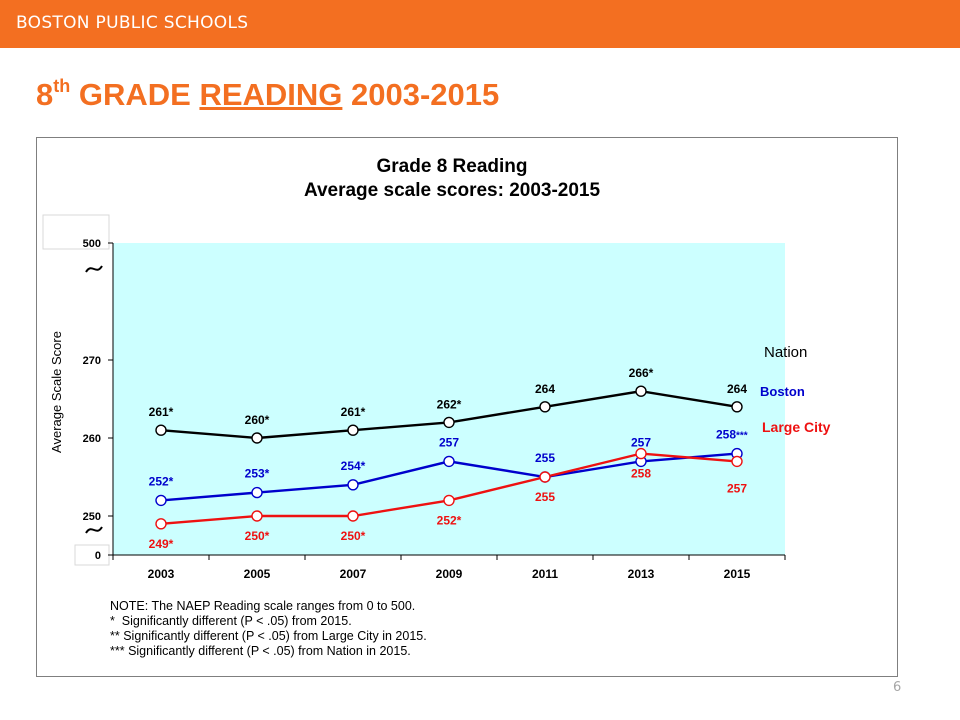 This screenshot has height=720, width=960. Describe the element at coordinates (92, 555) in the screenshot. I see `y-axis-break-box-bottom` at that location.